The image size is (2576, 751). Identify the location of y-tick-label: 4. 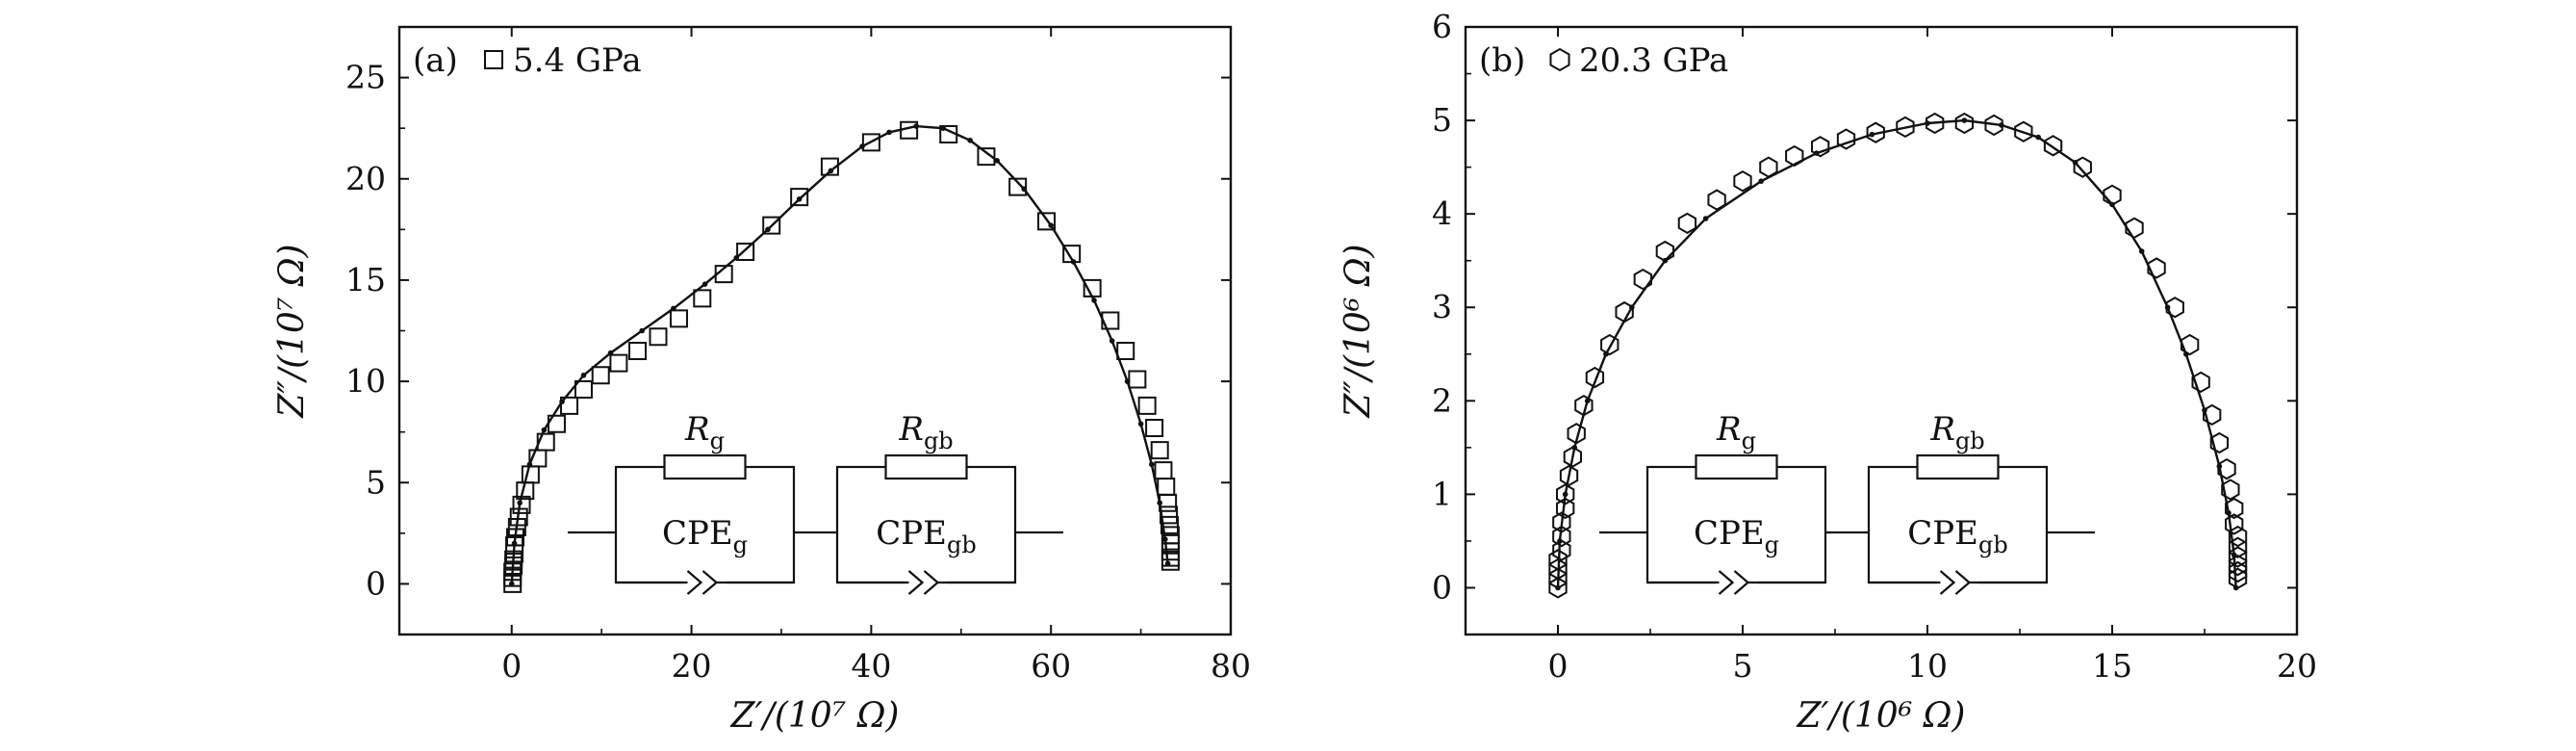
(1442, 213).